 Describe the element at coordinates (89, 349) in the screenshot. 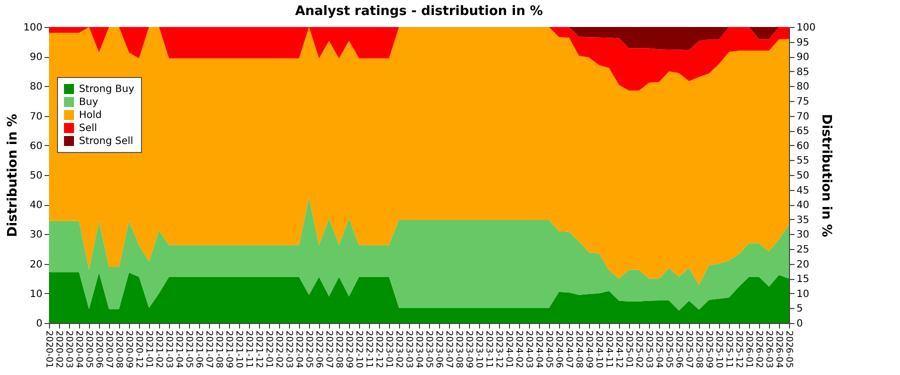

I see `x-tick-label: 2020-05` at that location.